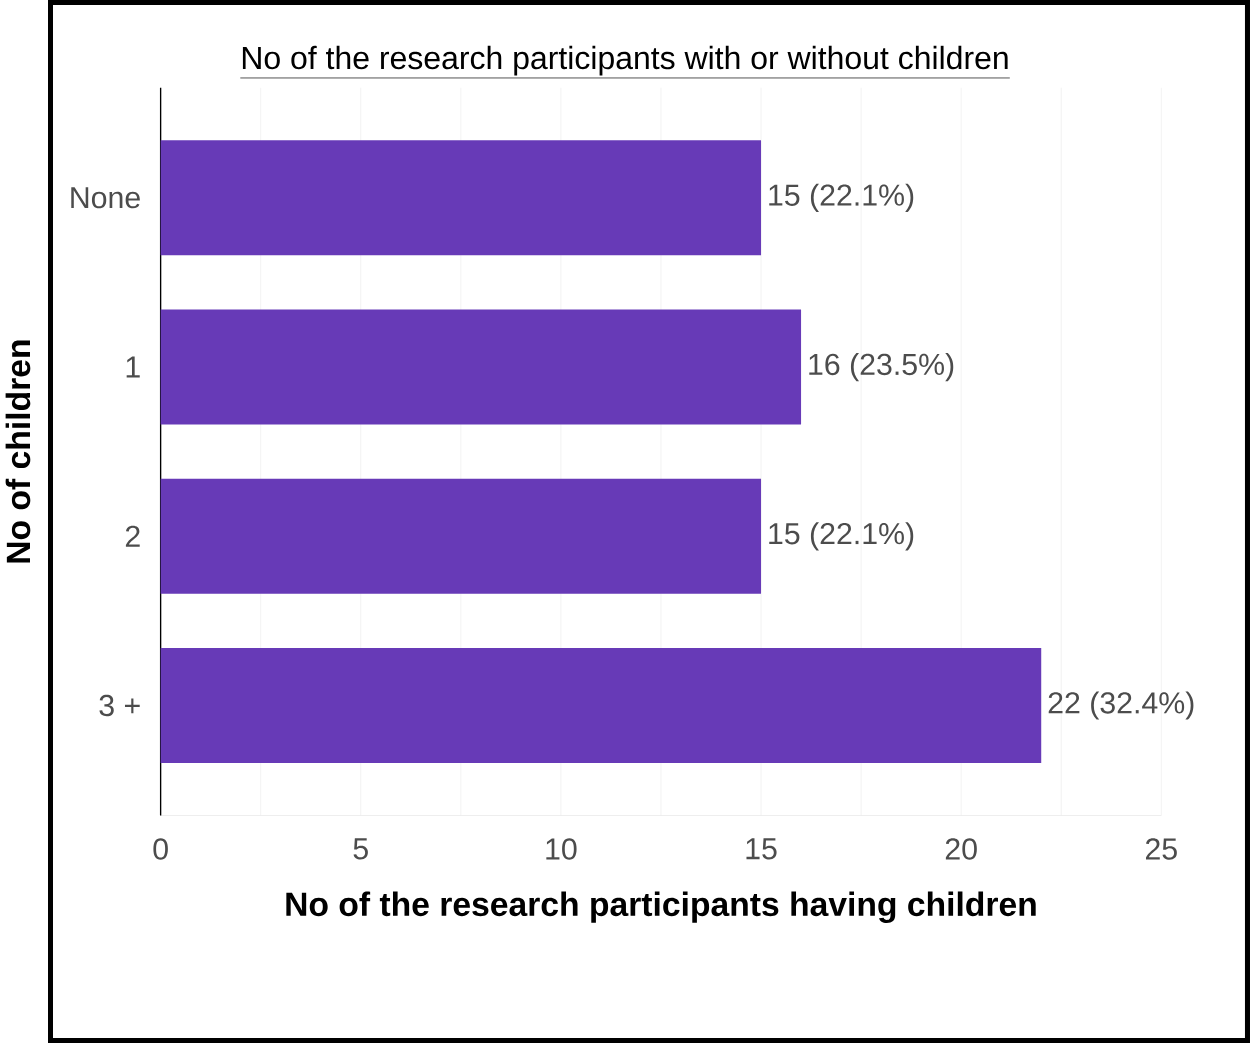 The height and width of the screenshot is (1043, 1250). What do you see at coordinates (18, 451) in the screenshot?
I see `y-axis-title: No of children` at bounding box center [18, 451].